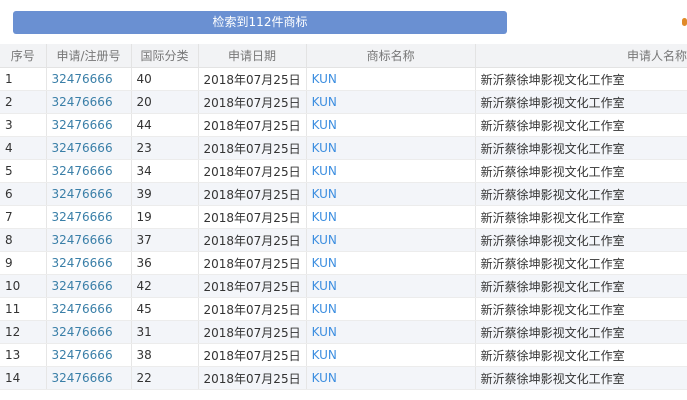  What do you see at coordinates (23, 148) in the screenshot?
I see `cell-index: 4` at bounding box center [23, 148].